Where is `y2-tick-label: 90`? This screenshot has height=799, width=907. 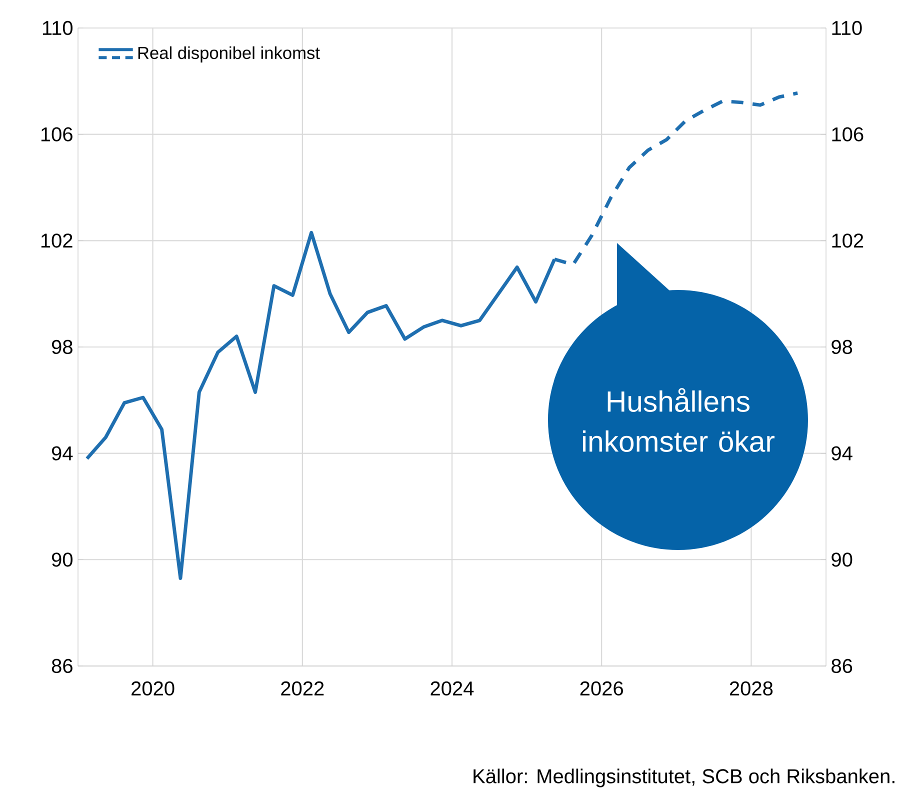
y2-tick-label: 90 is located at coordinates (842, 559).